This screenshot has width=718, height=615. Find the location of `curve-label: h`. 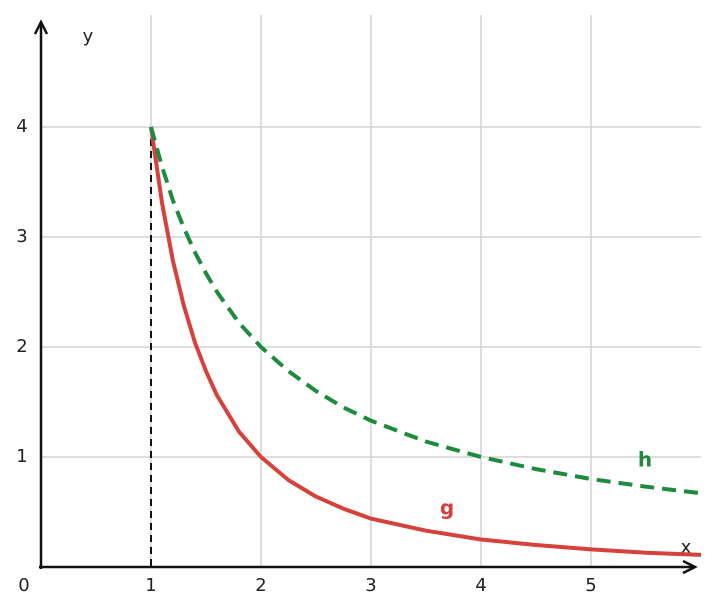

curve-label: h is located at coordinates (645, 460).